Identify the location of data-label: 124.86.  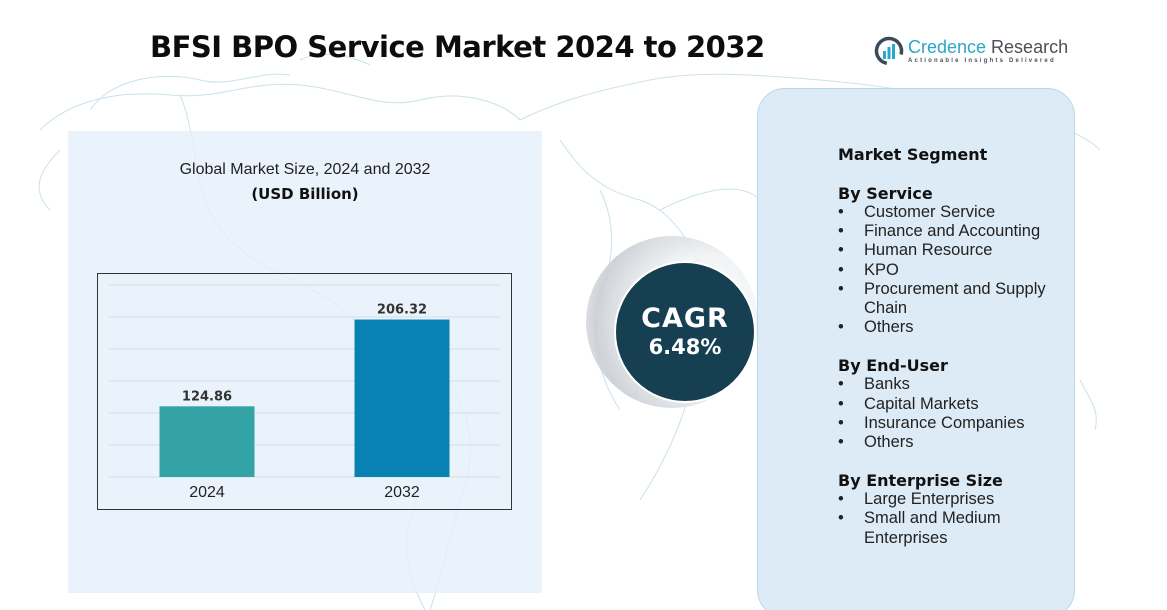
(207, 396).